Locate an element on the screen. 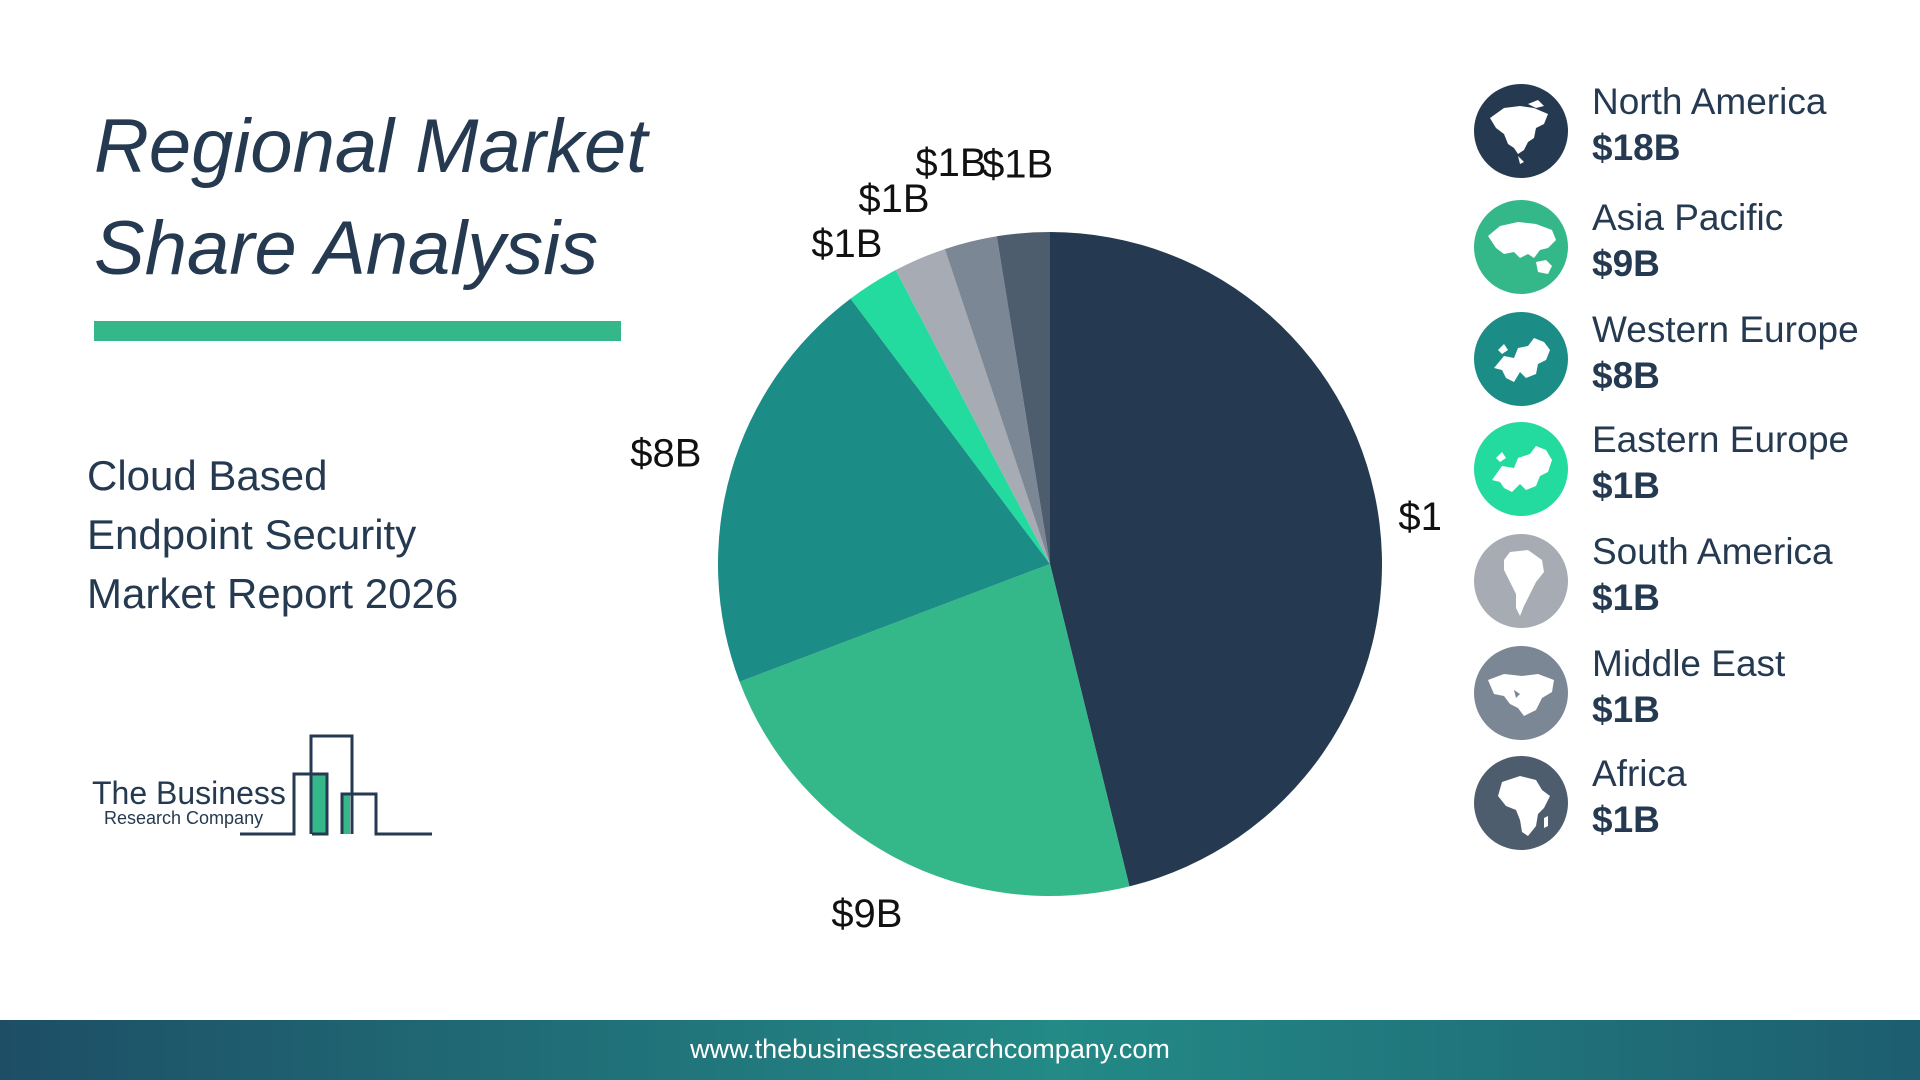 The image size is (1920, 1080). legend-region-name: Middle East is located at coordinates (1689, 663).